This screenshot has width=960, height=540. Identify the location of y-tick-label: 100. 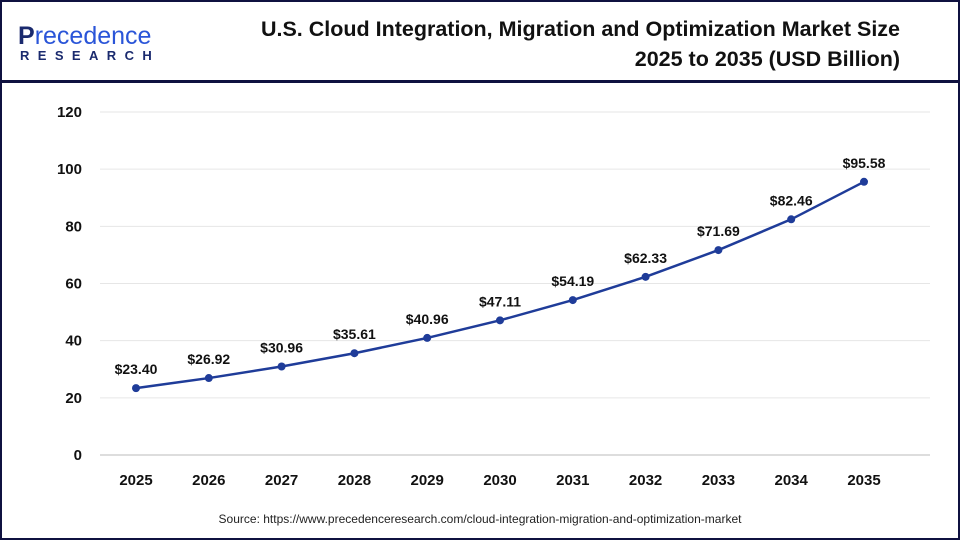
(69, 169).